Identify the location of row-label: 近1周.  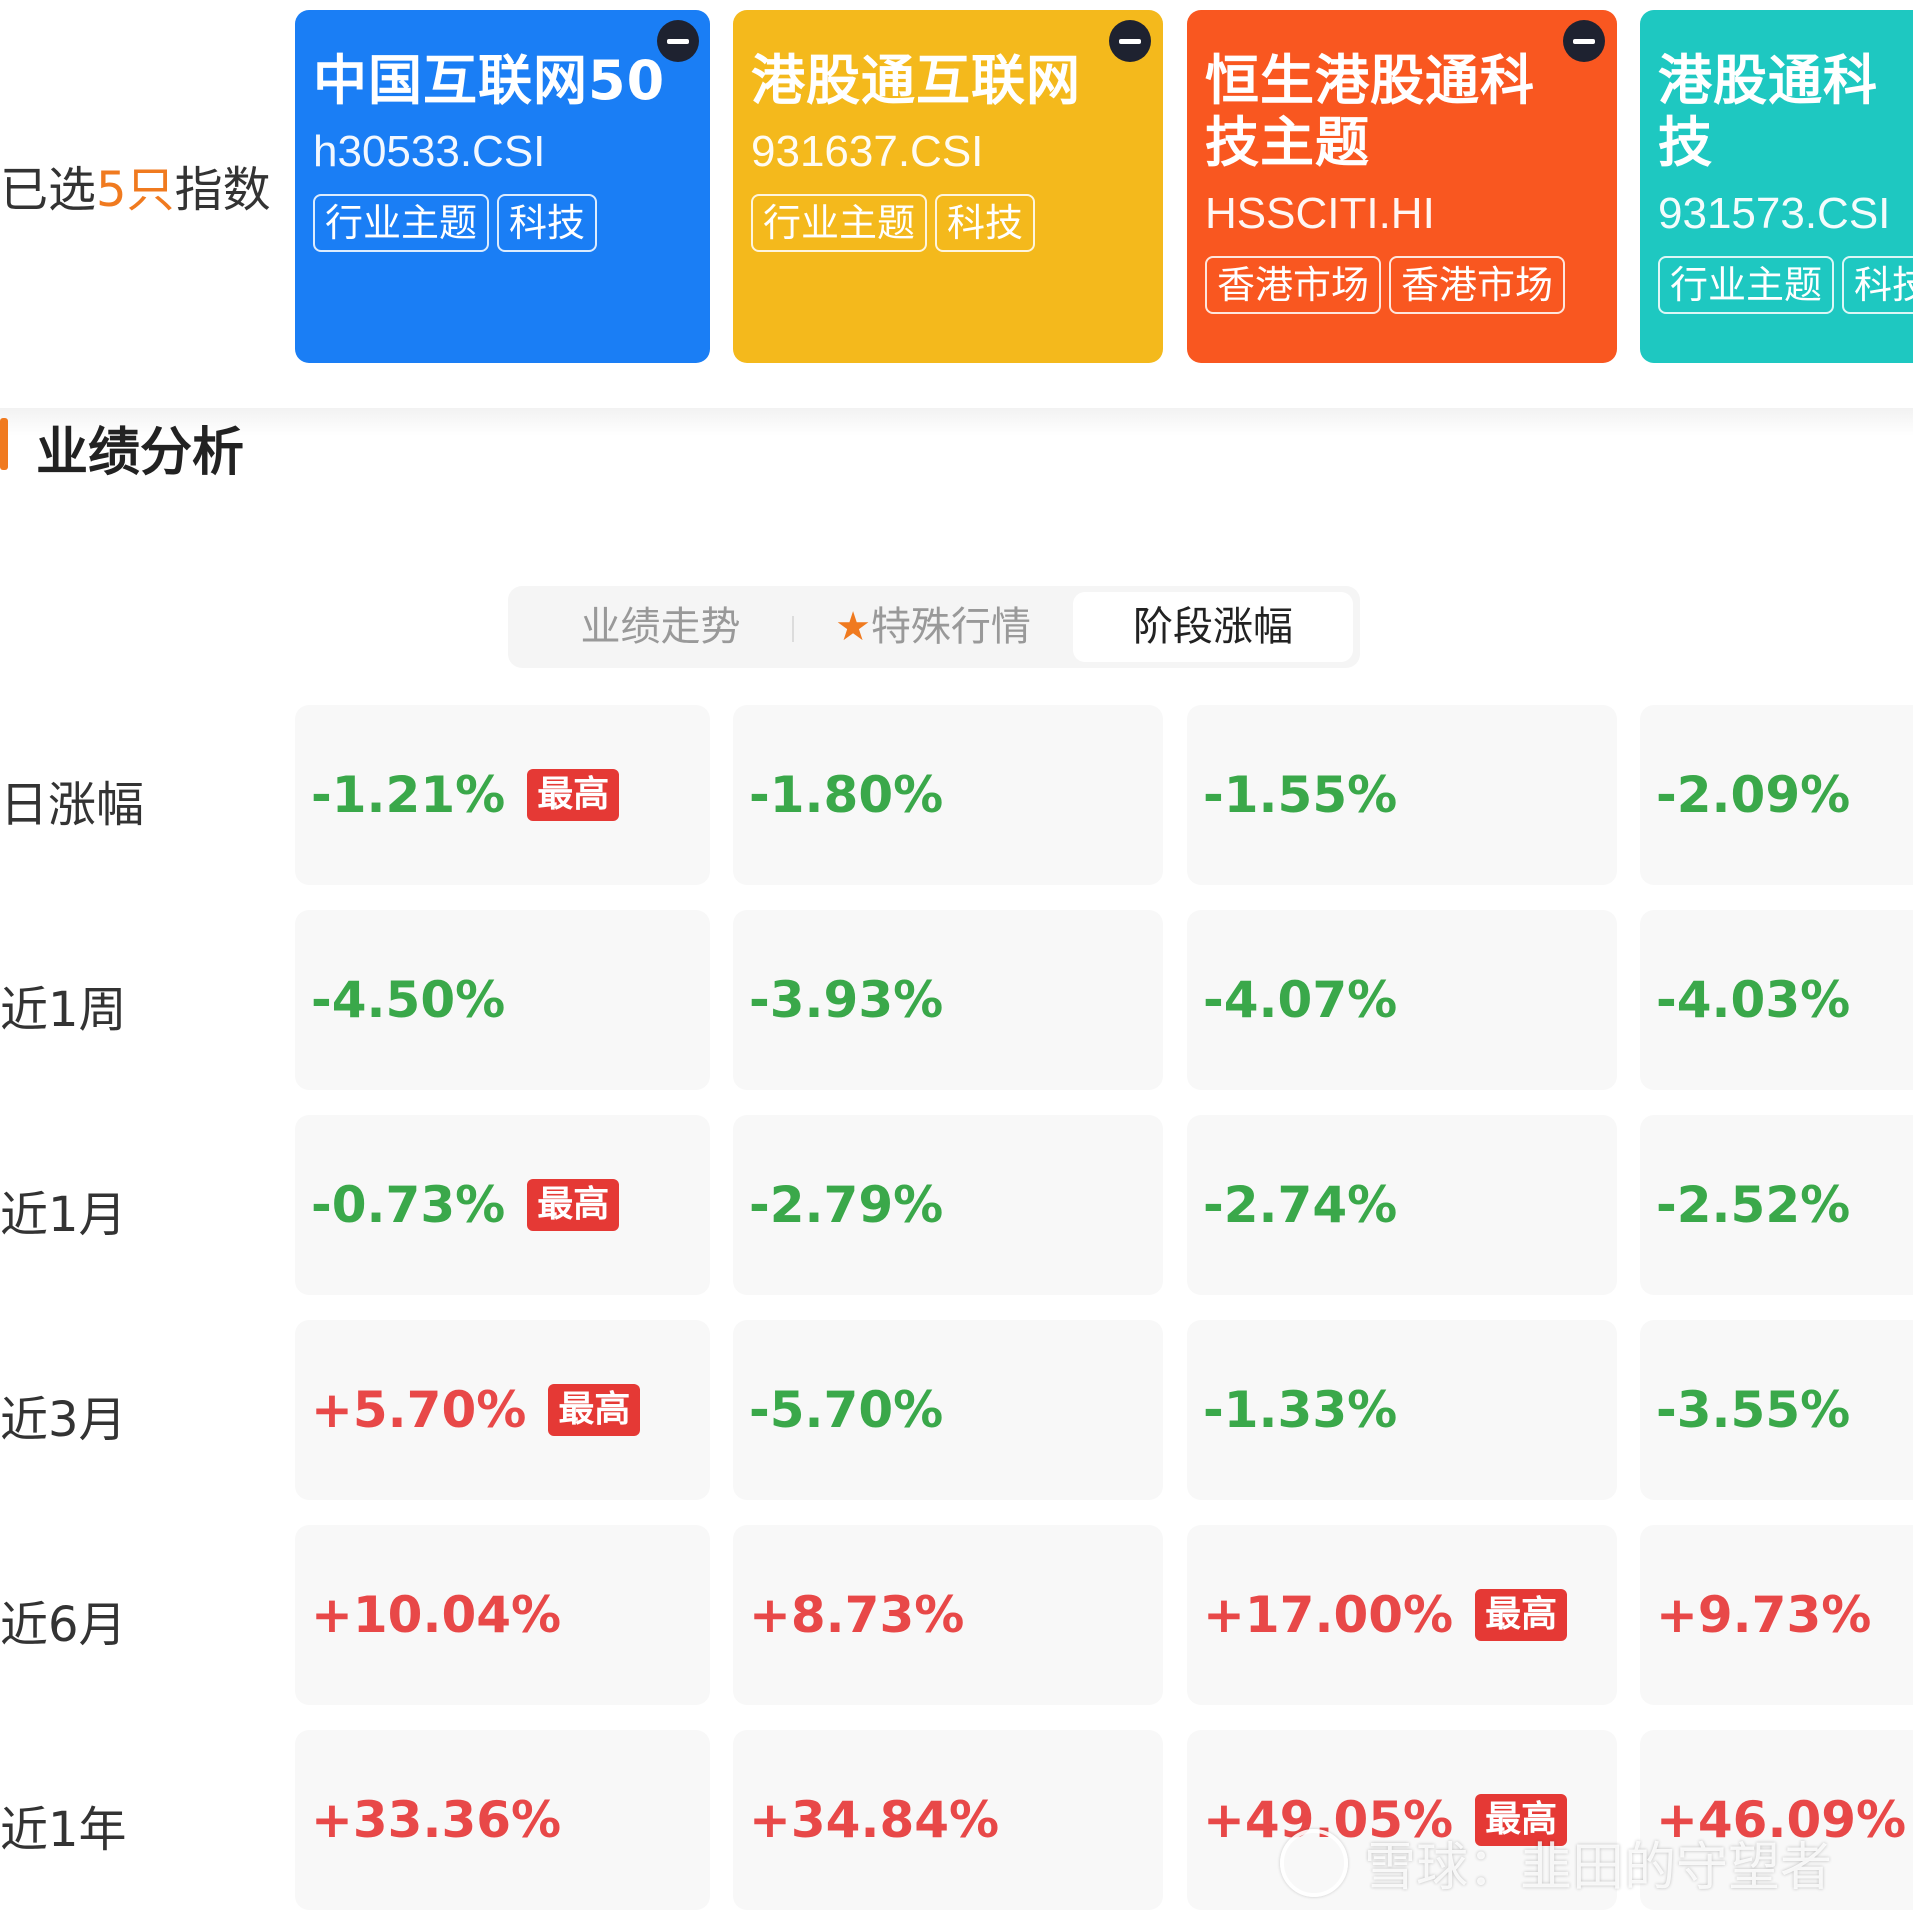
(63, 1010).